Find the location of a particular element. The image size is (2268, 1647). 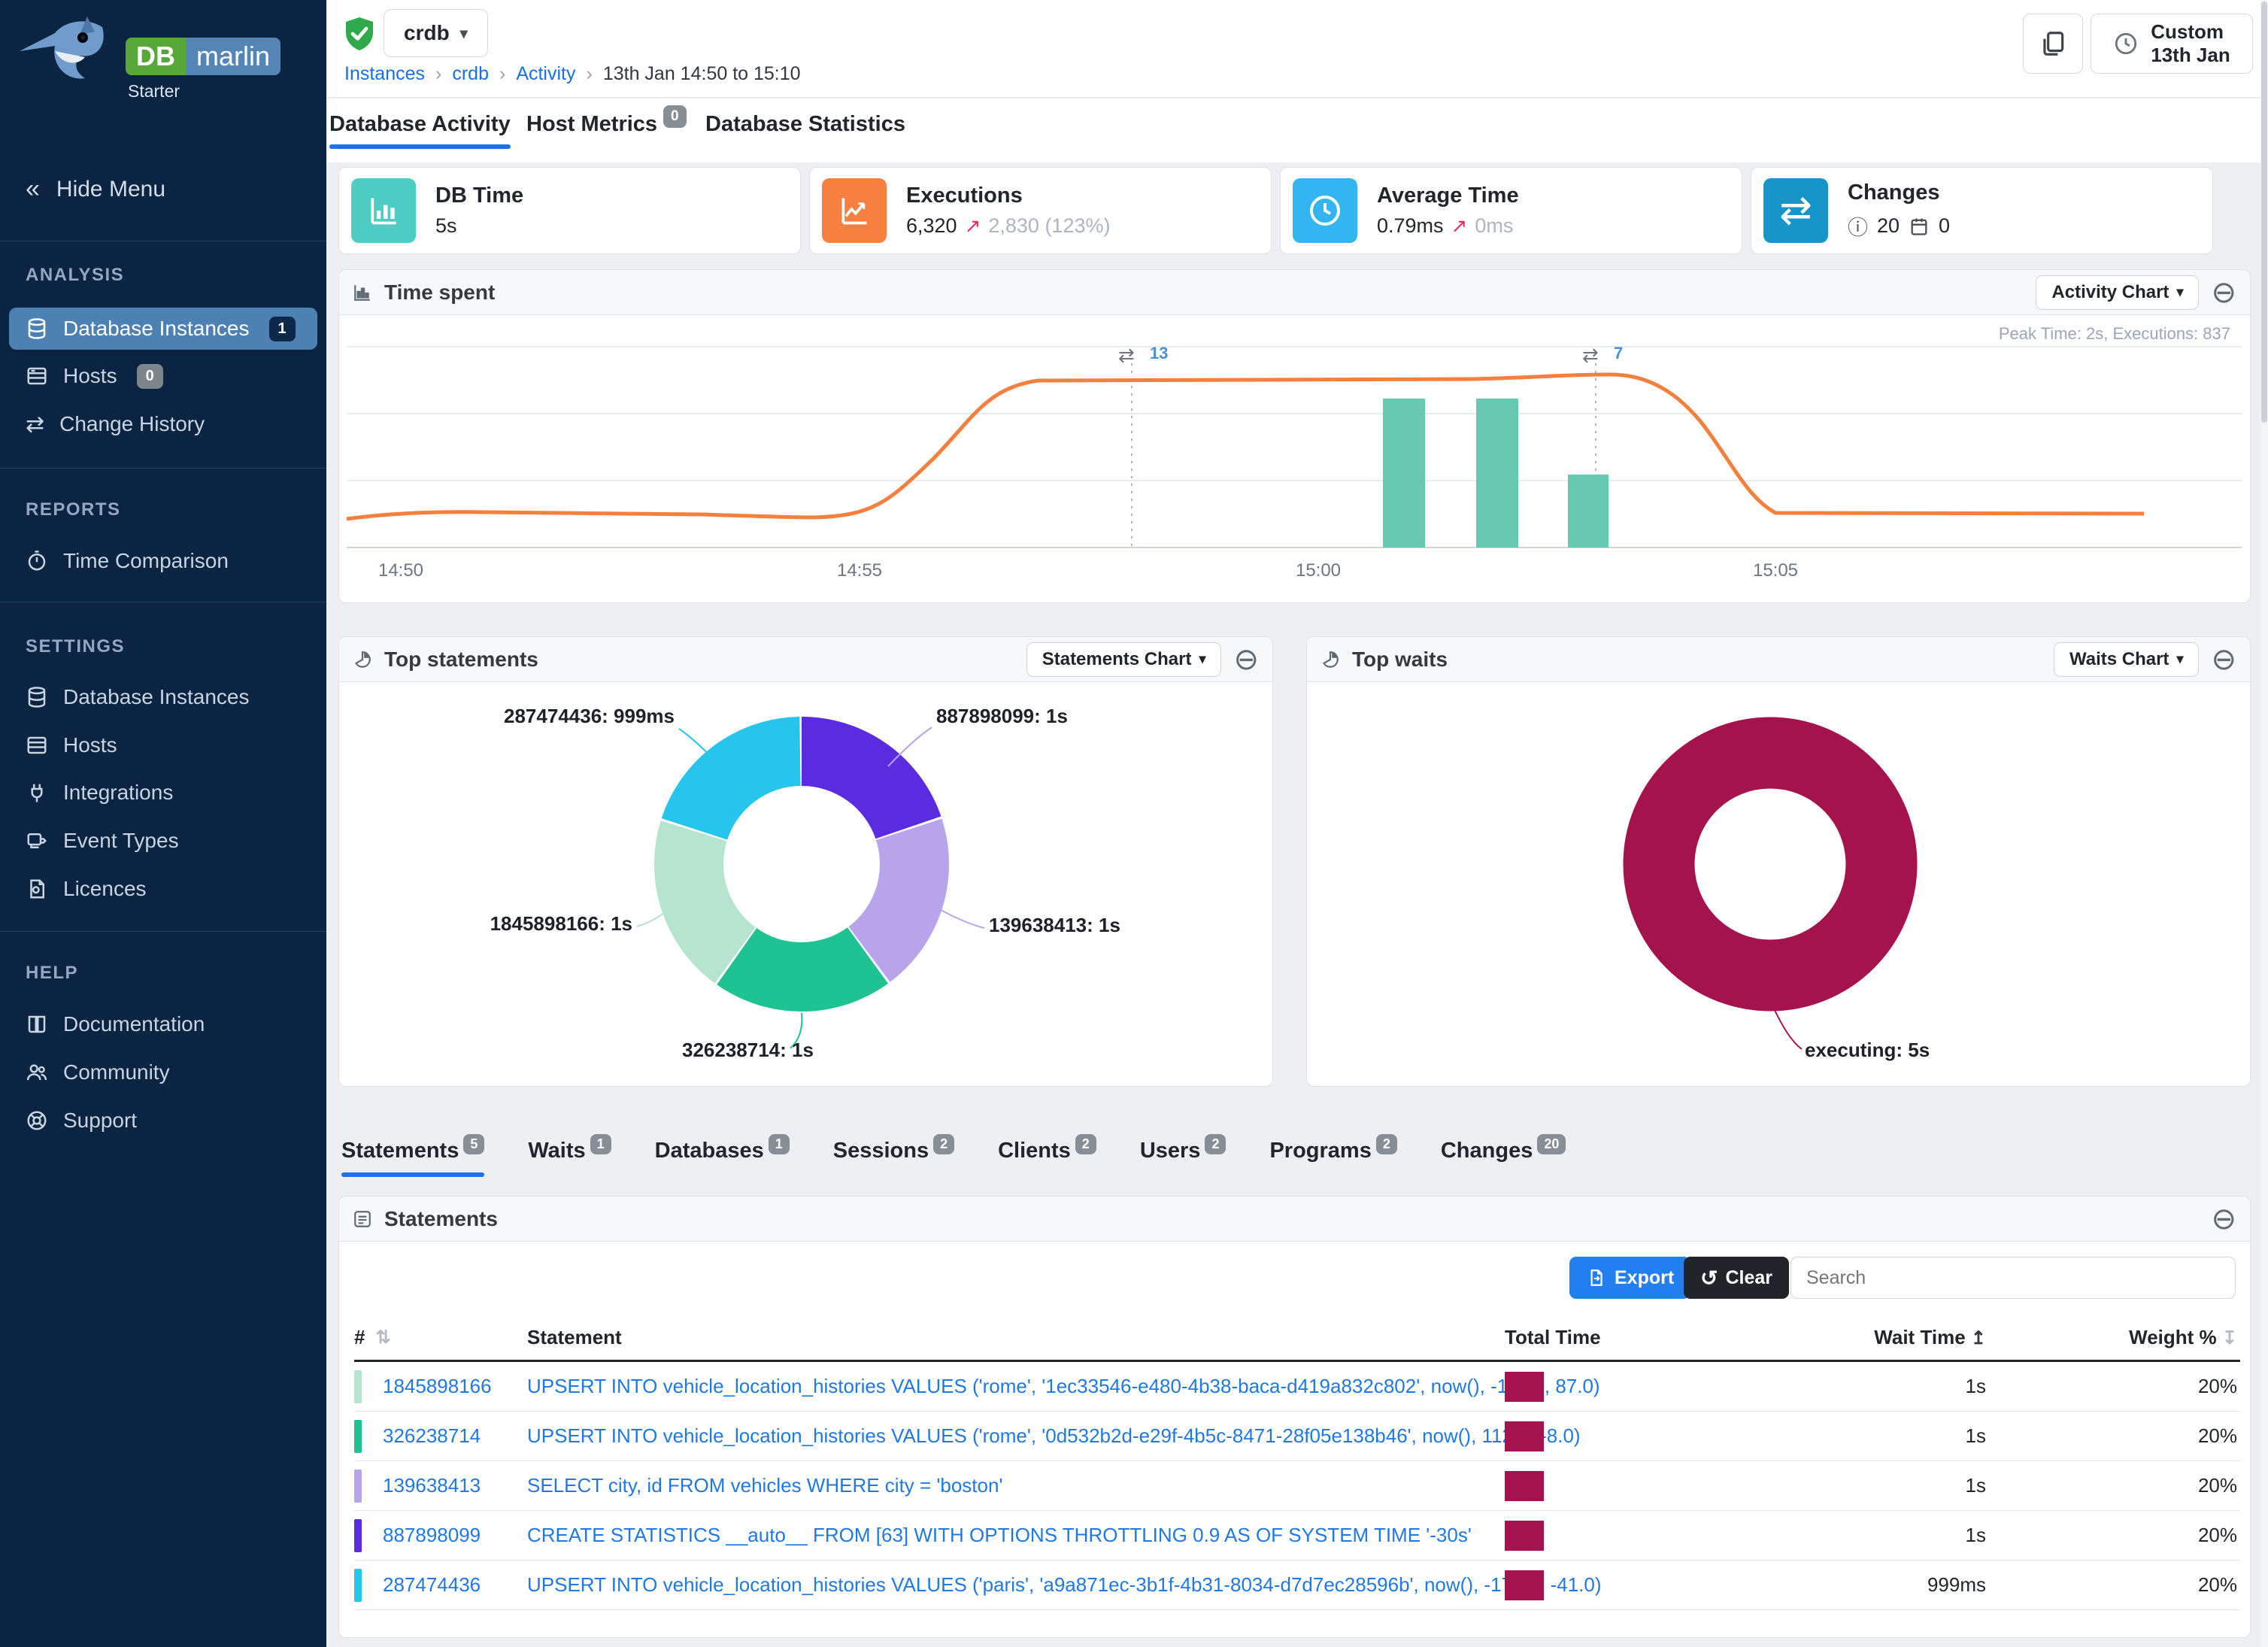

export-button: Export is located at coordinates (1630, 1278).